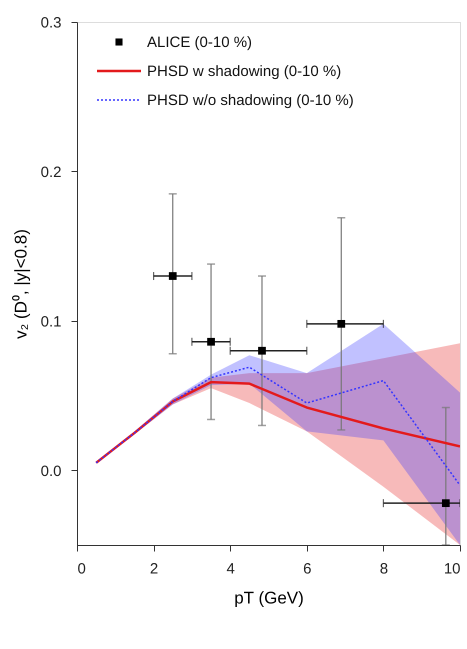 The height and width of the screenshot is (649, 467). I want to click on x-tick-label: 4, so click(230, 569).